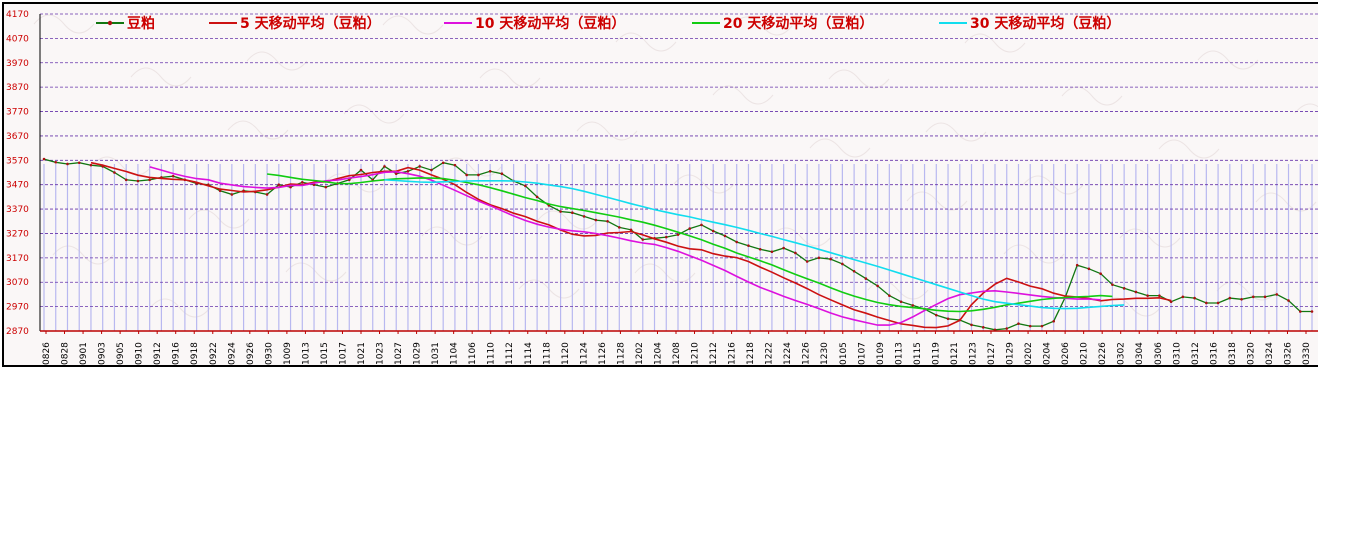 Image resolution: width=1346 pixels, height=541 pixels. What do you see at coordinates (798, 23) in the screenshot?
I see `legend-label: 20 天移动平均（豆粕）` at bounding box center [798, 23].